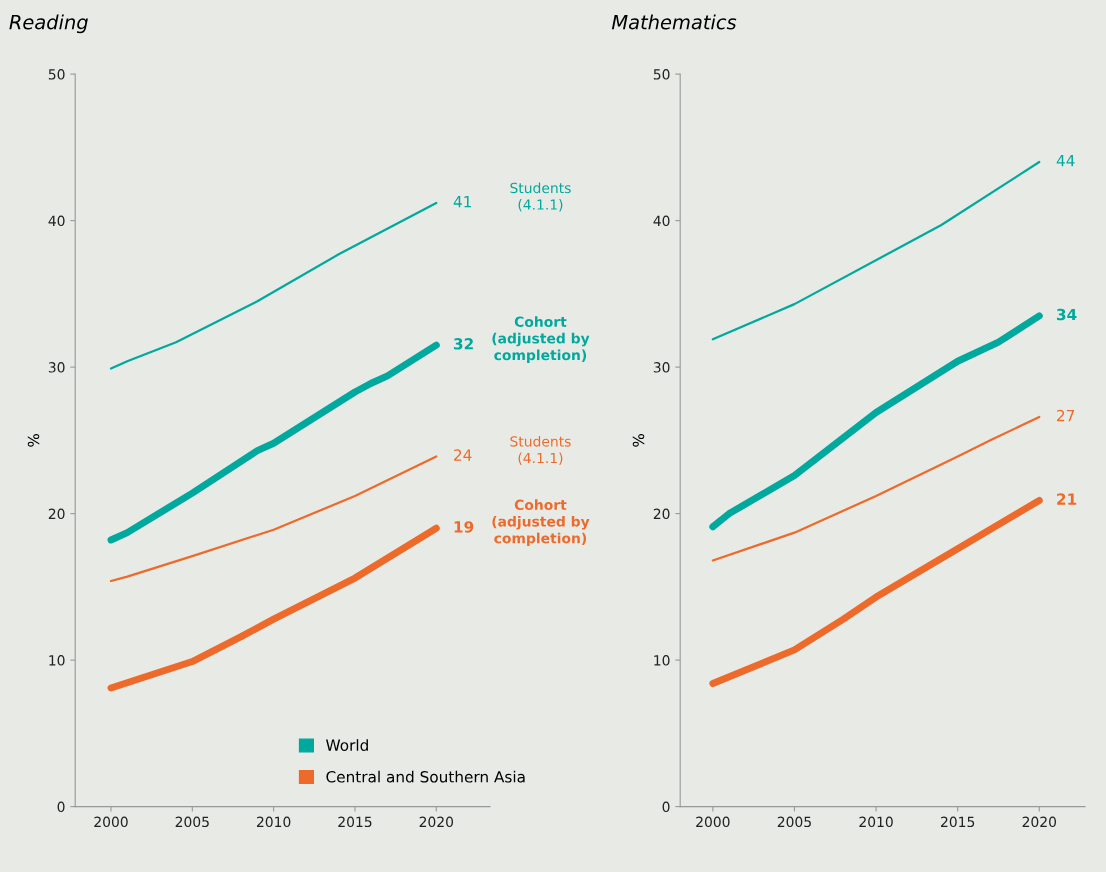  Describe the element at coordinates (463, 455) in the screenshot. I see `data-label: 24` at that location.